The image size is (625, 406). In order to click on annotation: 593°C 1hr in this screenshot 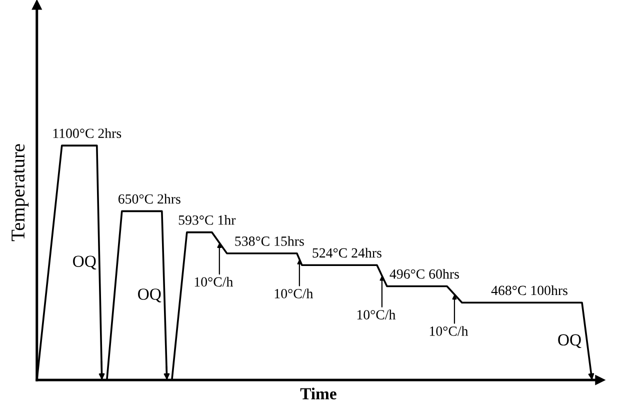, I will do `click(207, 220)`.